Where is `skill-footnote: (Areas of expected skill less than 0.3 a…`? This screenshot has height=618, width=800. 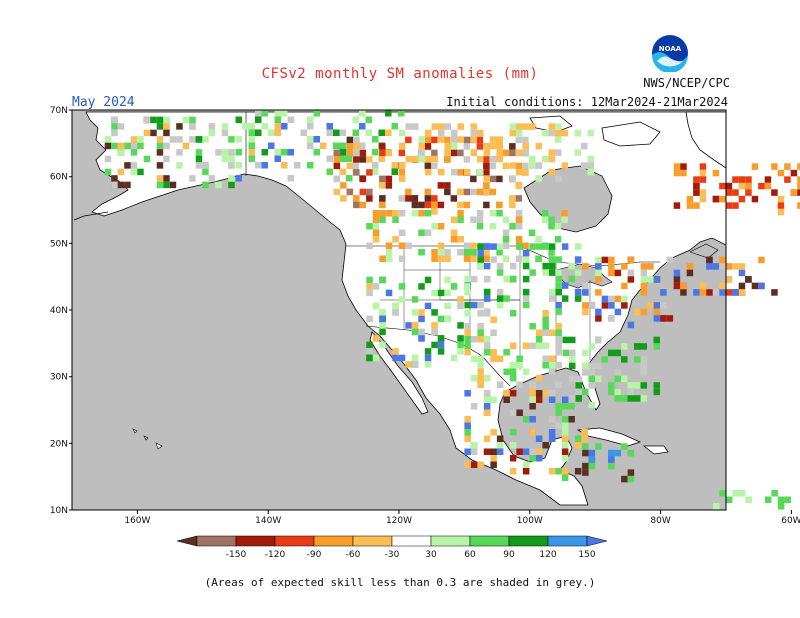 skill-footnote: (Areas of expected skill less than 0.3 a… is located at coordinates (400, 582).